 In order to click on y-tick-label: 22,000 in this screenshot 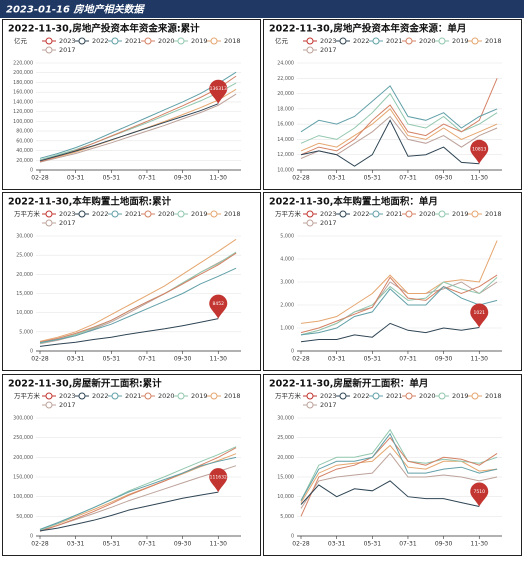, I will do `click(285, 79)`.